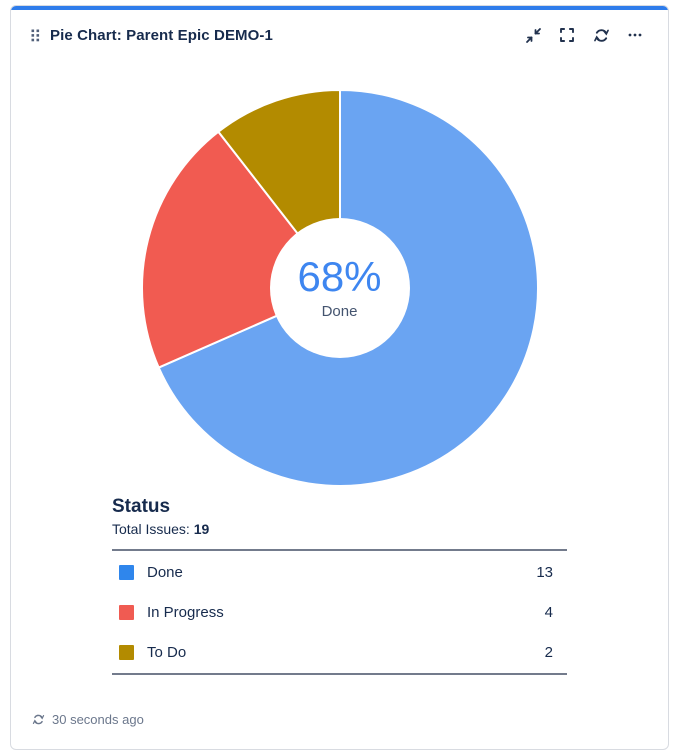 The height and width of the screenshot is (755, 679). I want to click on gadget-footer: 30 seconds ago, so click(88, 719).